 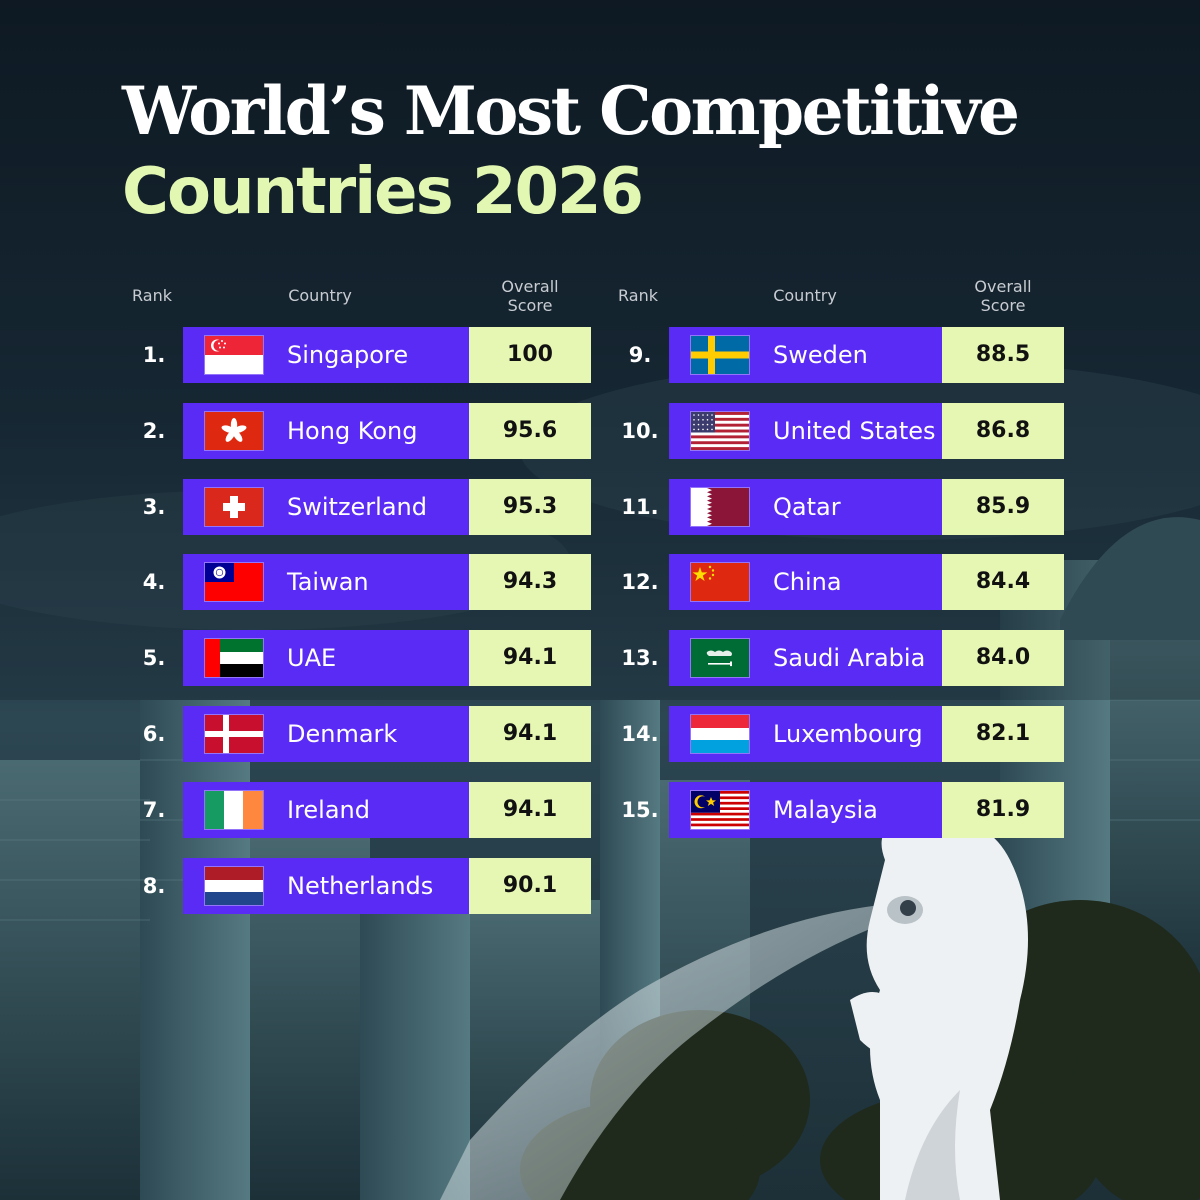 What do you see at coordinates (720, 430) in the screenshot?
I see `united-states-flag-icon` at bounding box center [720, 430].